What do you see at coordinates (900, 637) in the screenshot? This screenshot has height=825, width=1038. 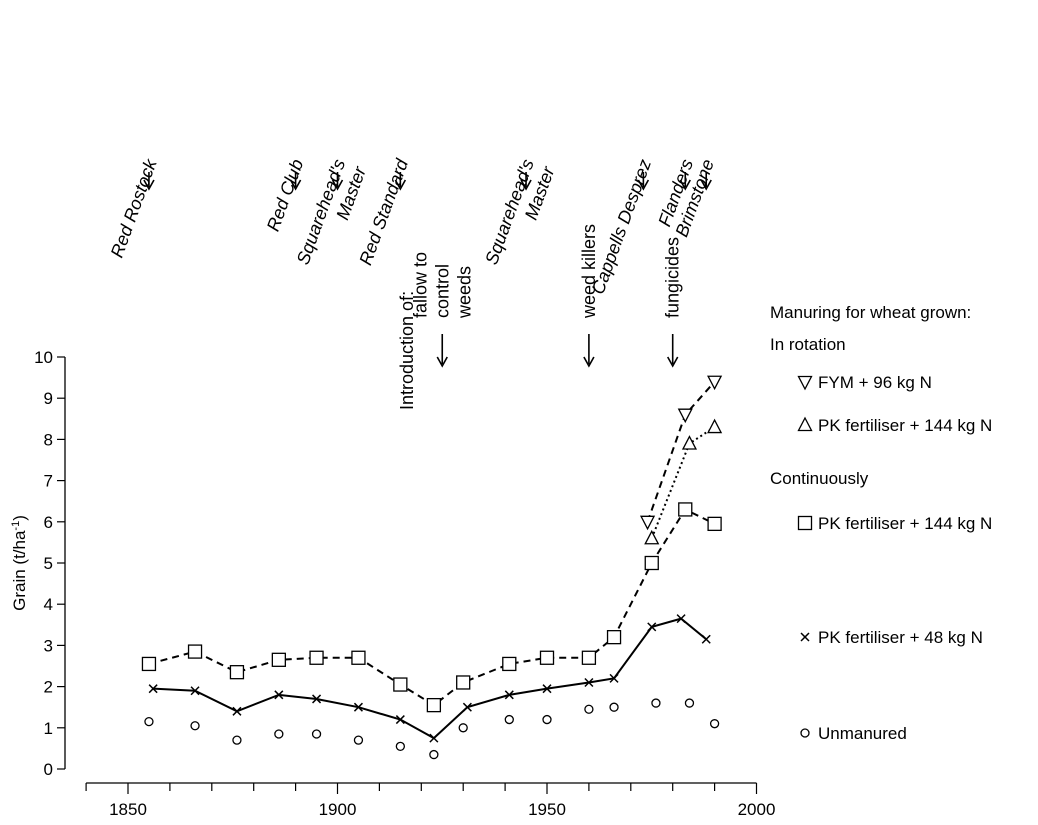 I see `legend-entry-label: PK fertiliser + 48 kg N` at bounding box center [900, 637].